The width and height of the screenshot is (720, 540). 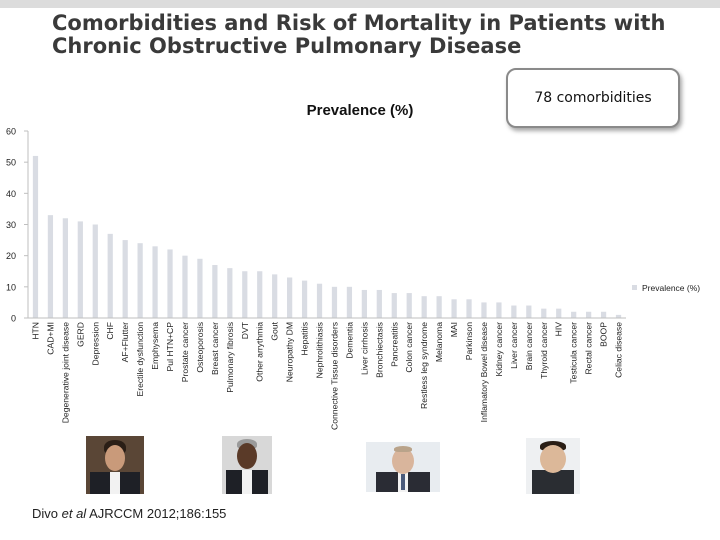 I want to click on x-tick-label: Inflamatory Bowel disease, so click(x=484, y=372).